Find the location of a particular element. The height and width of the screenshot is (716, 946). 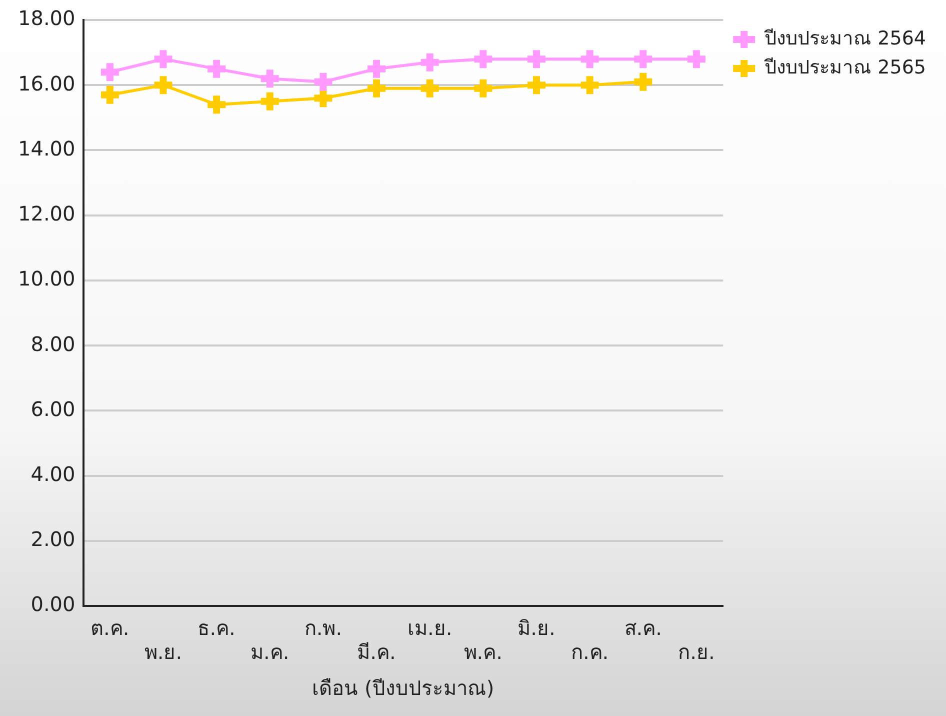

x-tick-label: เม.ย. is located at coordinates (429, 628).